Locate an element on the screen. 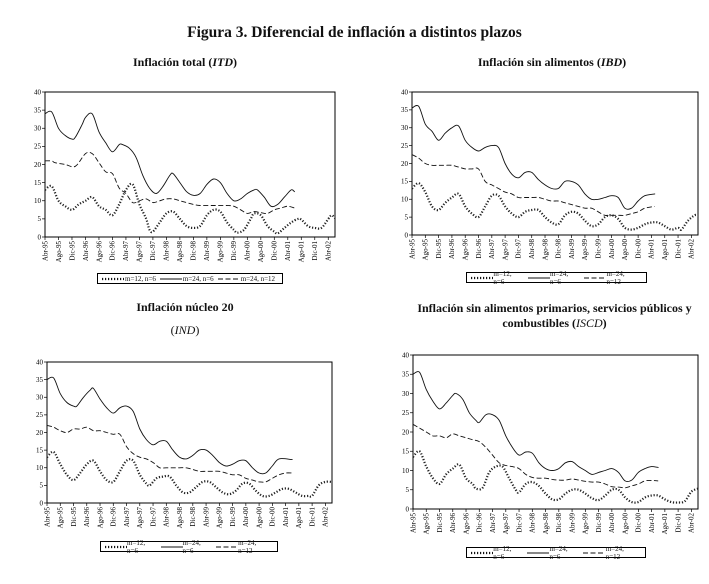 The height and width of the screenshot is (584, 709). chart-title-ibd: Inflación sin alimentos (IBD) is located at coordinates (552, 62).